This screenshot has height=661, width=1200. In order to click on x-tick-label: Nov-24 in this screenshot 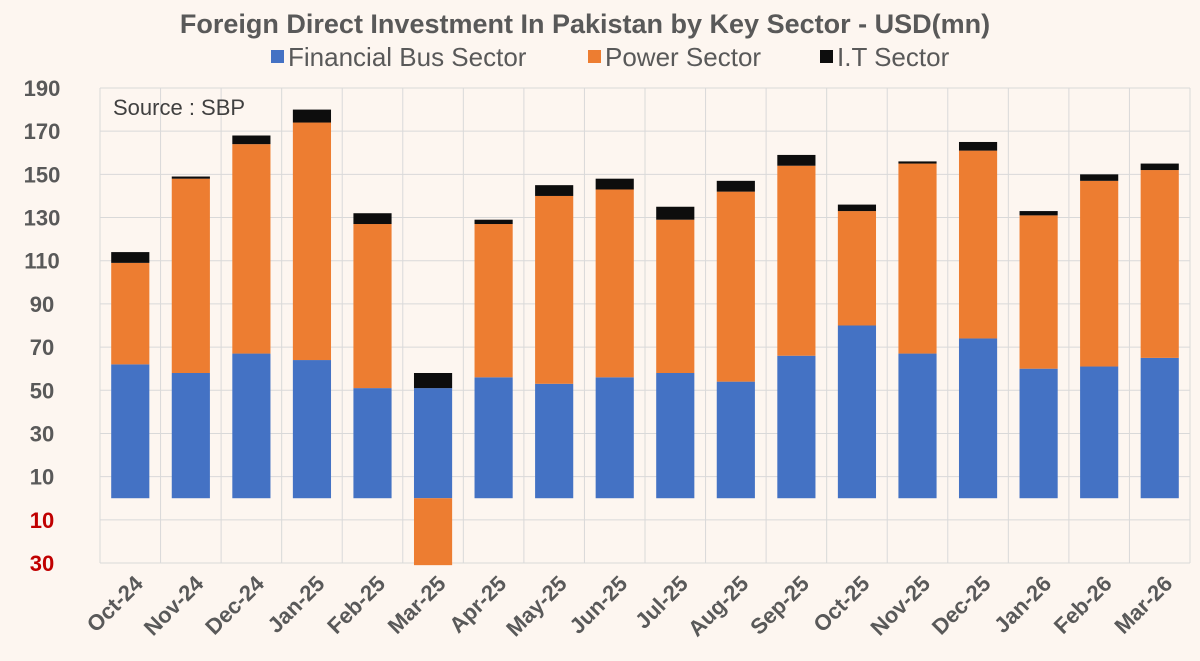, I will do `click(174, 605)`.